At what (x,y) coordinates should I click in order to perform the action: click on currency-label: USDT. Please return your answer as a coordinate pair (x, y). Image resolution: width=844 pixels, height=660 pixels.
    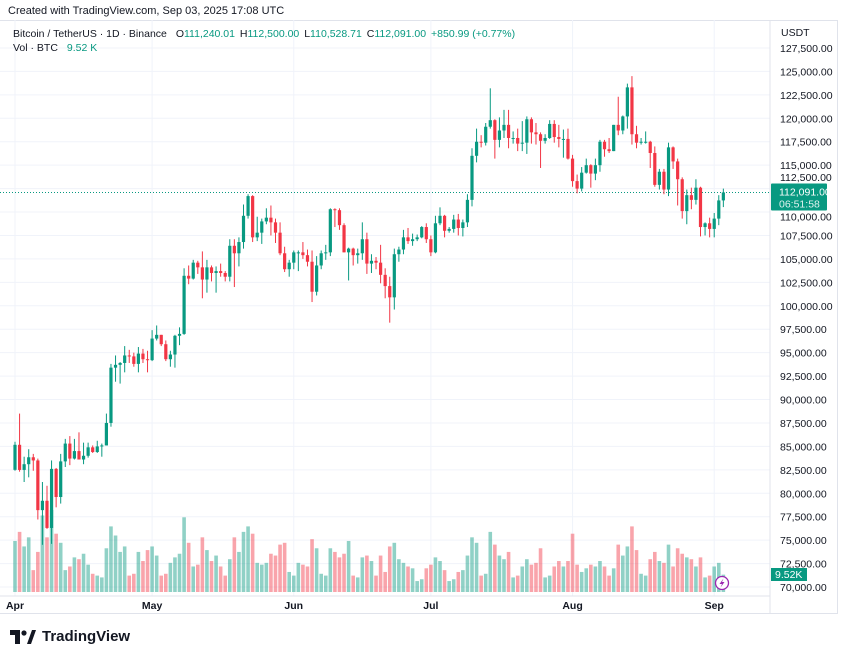
    Looking at the image, I should click on (795, 33).